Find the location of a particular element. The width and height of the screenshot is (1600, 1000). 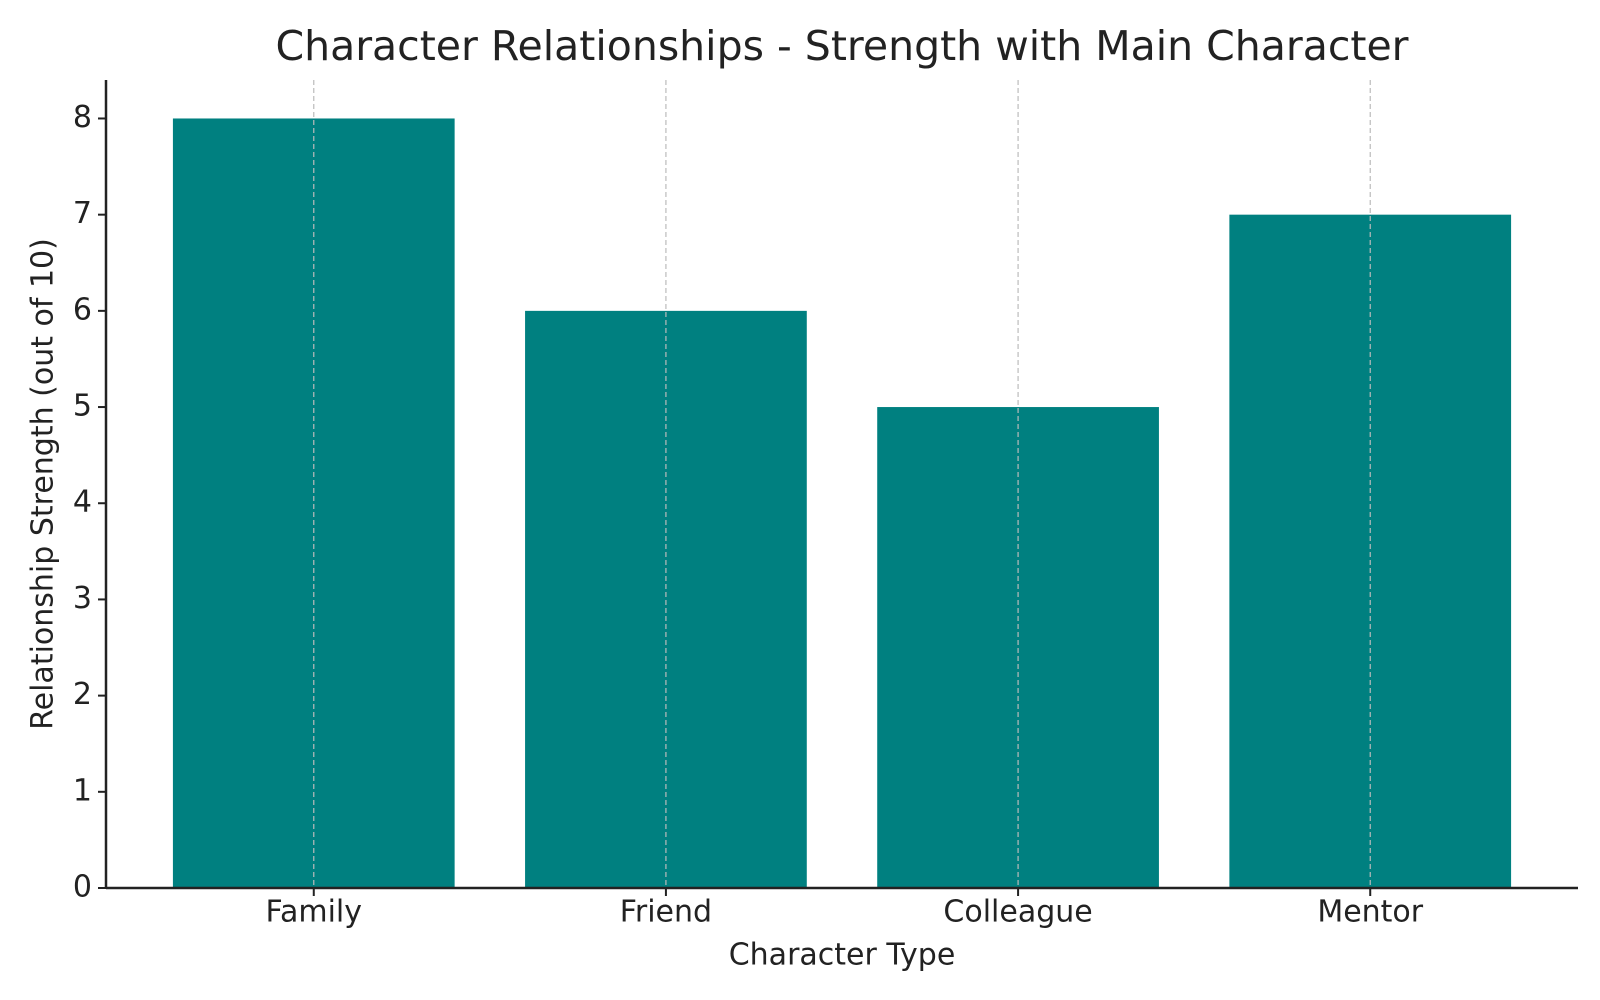

y-tick-label: 8 is located at coordinates (82, 117).